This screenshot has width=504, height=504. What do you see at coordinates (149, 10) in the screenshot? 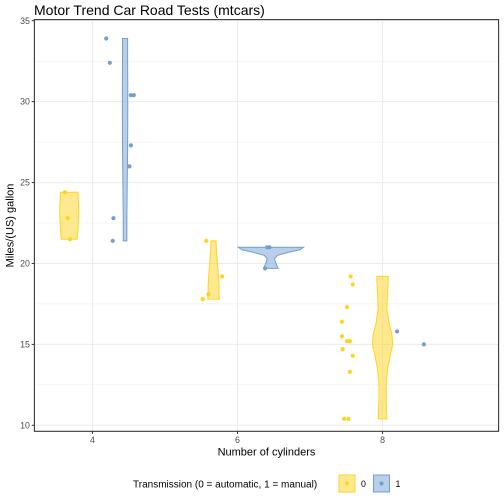
I see `chart-title: Motor Trend Car Road Tests (mtcars)` at bounding box center [149, 10].